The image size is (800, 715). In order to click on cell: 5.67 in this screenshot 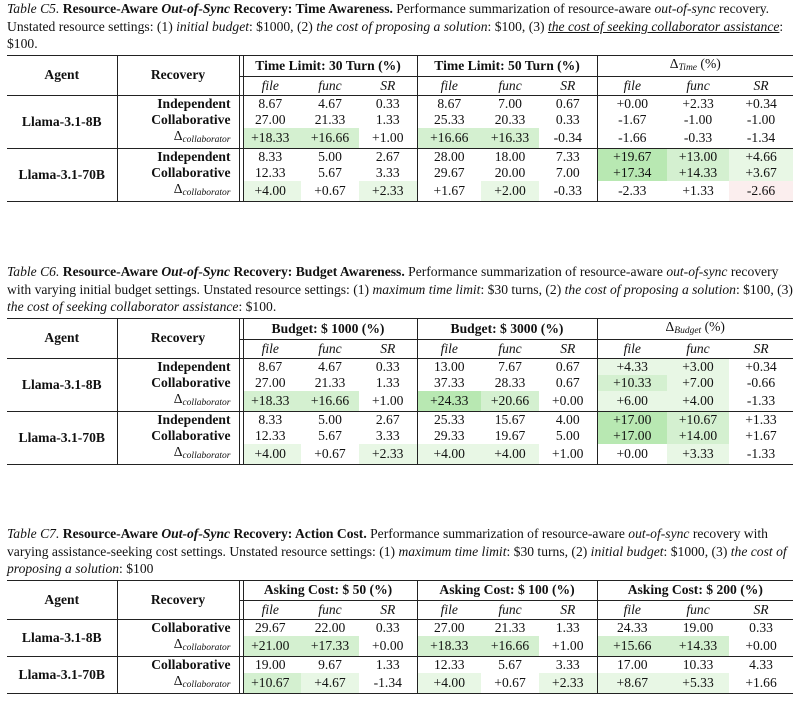, I will do `click(330, 435)`.